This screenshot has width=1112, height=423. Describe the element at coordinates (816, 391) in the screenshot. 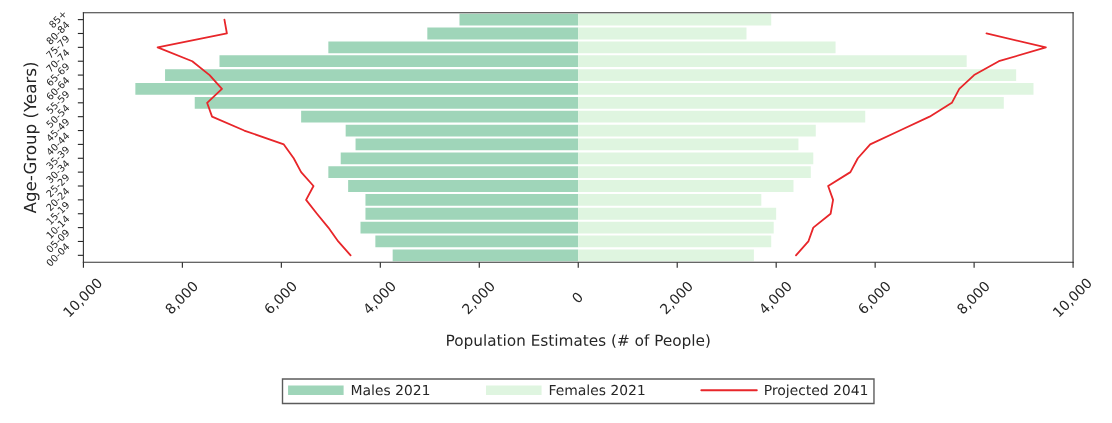

I see `legend-label: Projected 2041` at that location.